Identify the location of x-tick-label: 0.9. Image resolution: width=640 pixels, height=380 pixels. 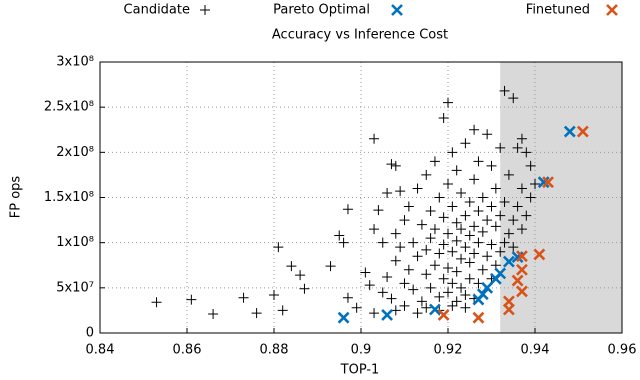
(361, 350).